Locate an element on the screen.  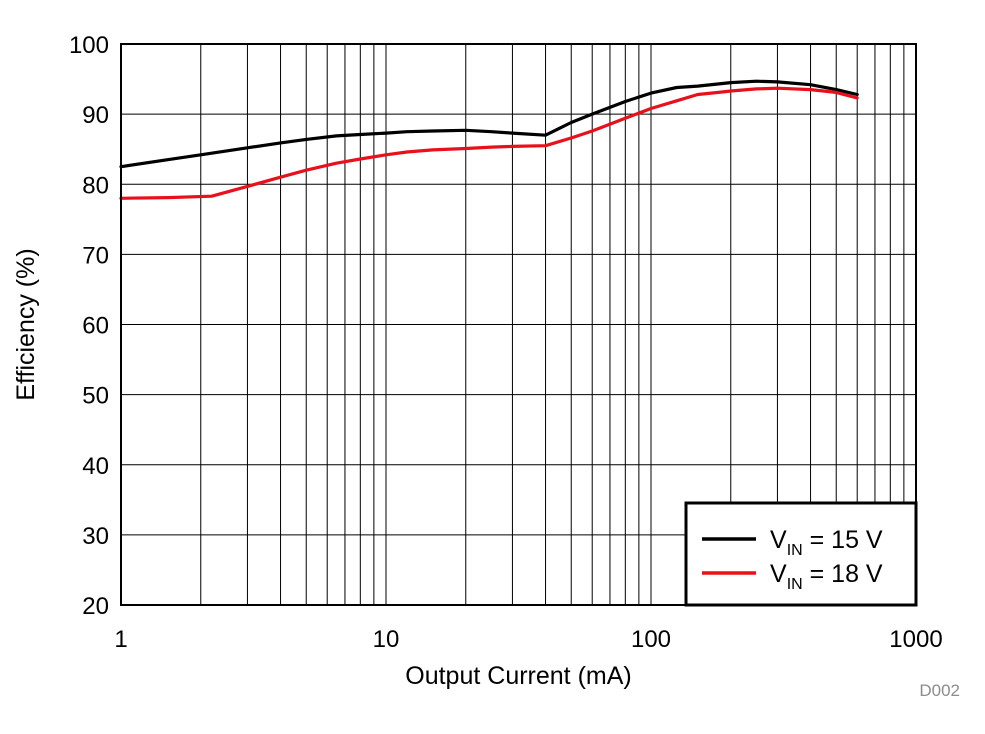
y-axis-label: Efficiency (%) is located at coordinates (26, 324).